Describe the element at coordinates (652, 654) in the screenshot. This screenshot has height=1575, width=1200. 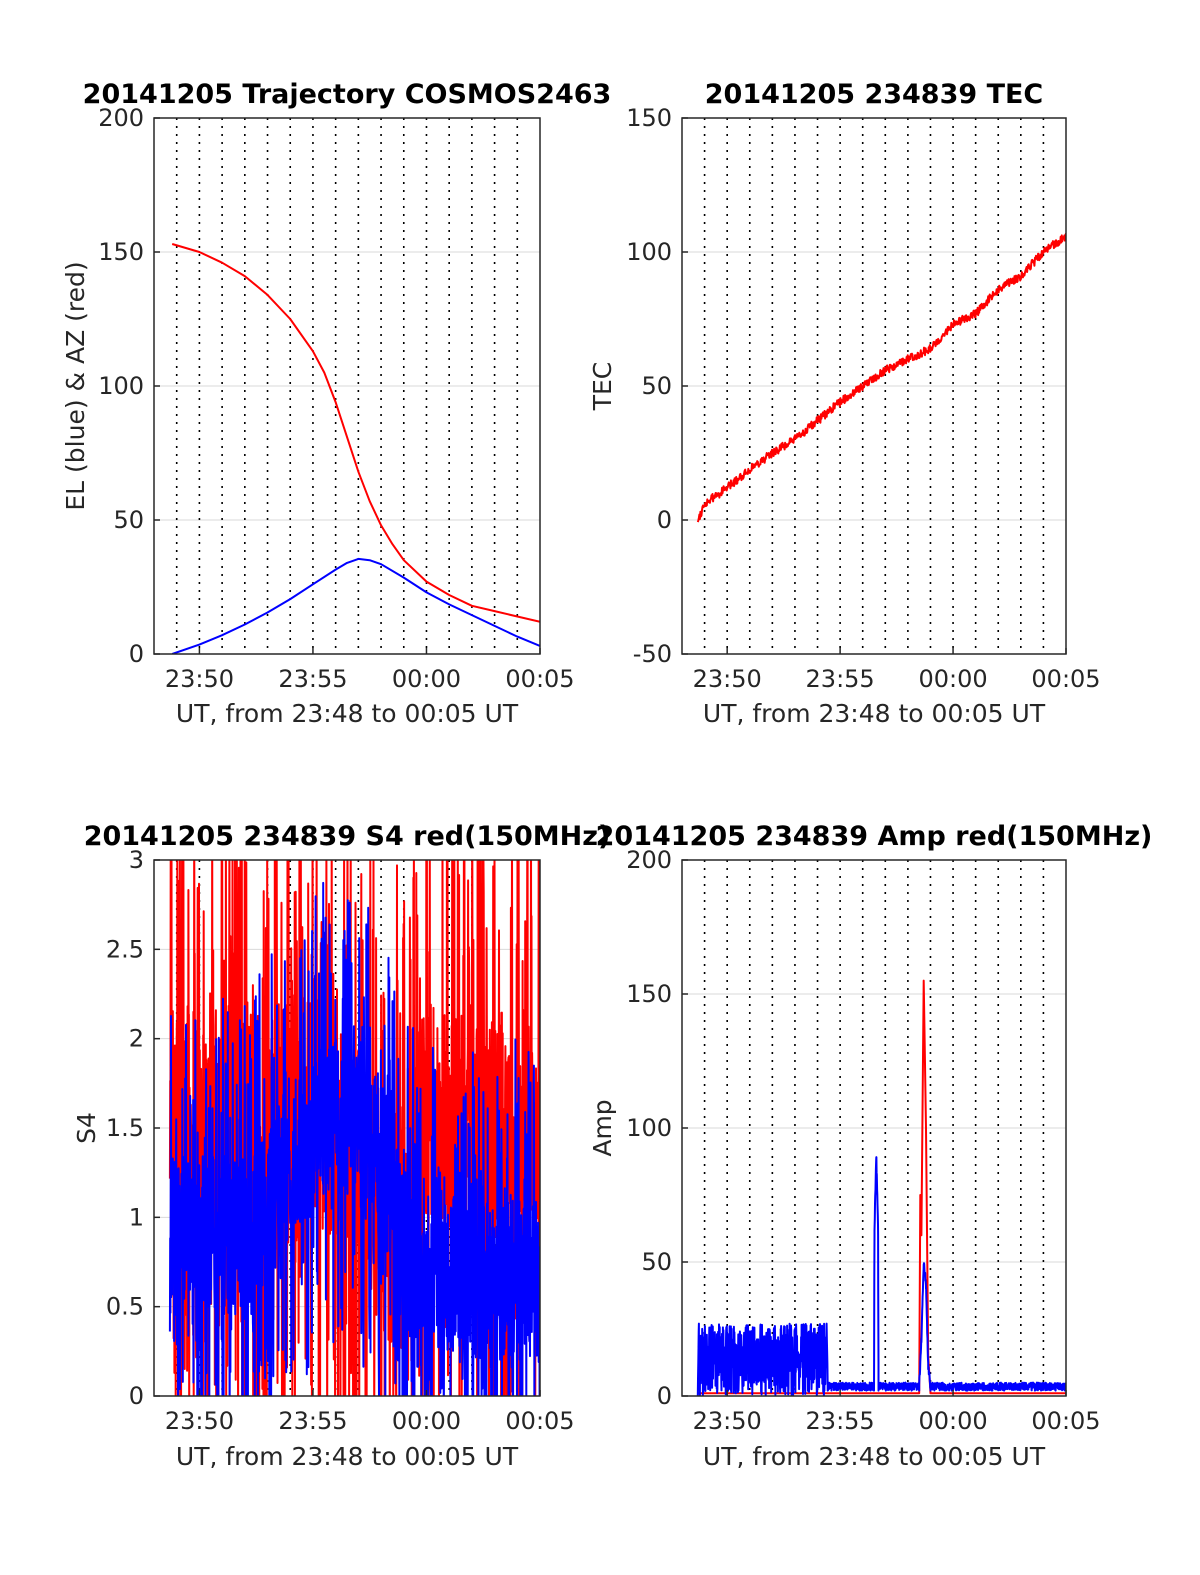
I see `tec-ytick-label: -50` at that location.